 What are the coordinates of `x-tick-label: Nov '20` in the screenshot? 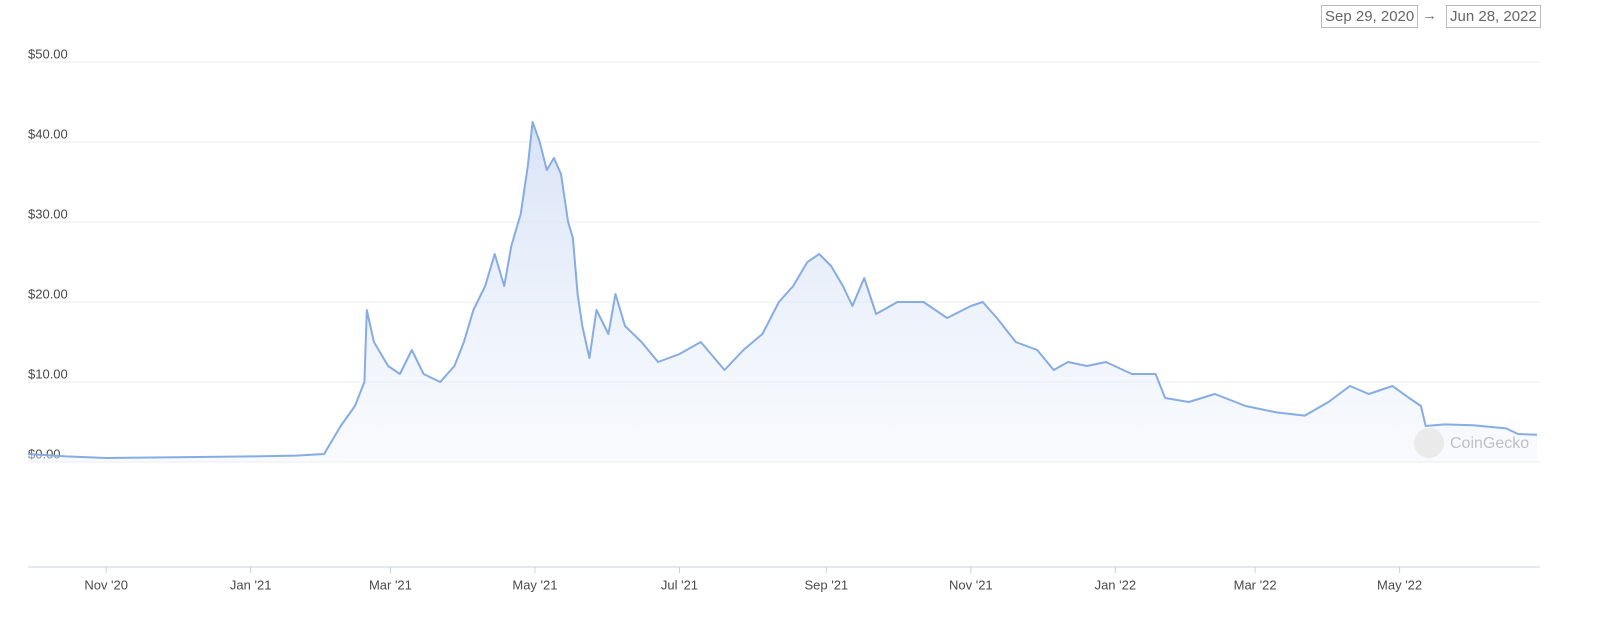 It's located at (106, 584).